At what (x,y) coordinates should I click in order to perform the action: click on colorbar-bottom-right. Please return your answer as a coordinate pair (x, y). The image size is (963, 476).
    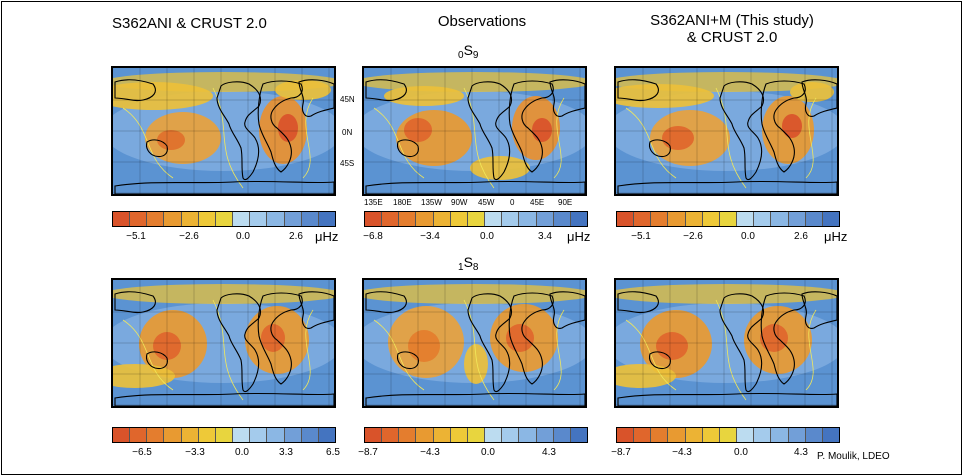
    Looking at the image, I should click on (728, 435).